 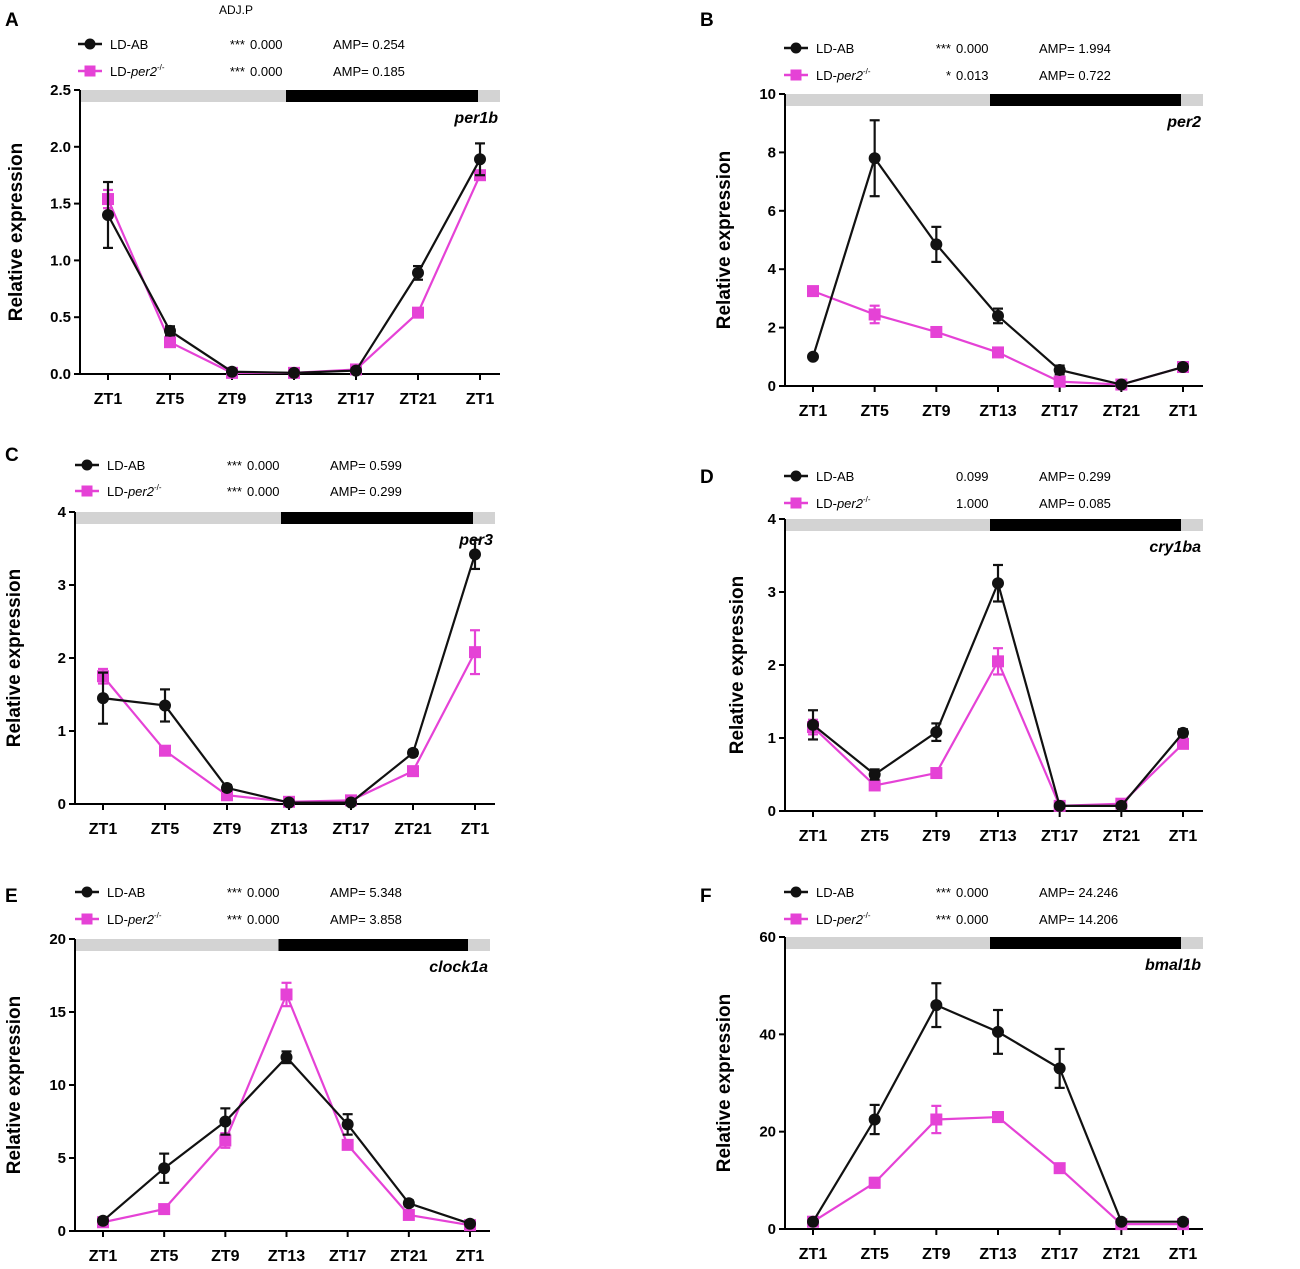 What do you see at coordinates (706, 896) in the screenshot?
I see `panel-letter: F` at bounding box center [706, 896].